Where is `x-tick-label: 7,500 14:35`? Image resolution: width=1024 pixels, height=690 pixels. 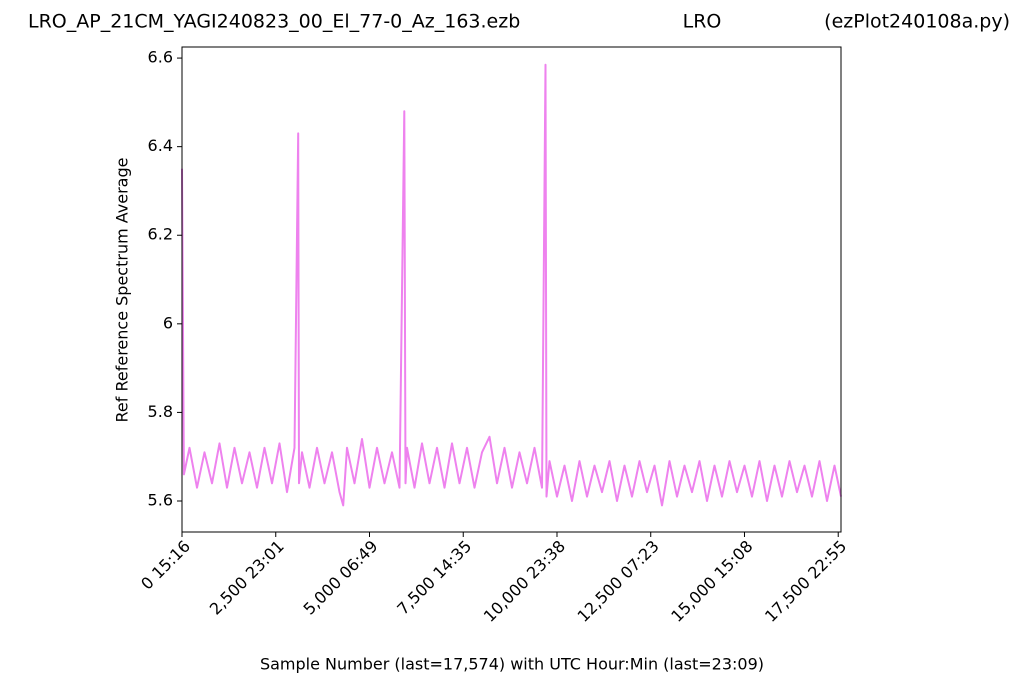 x-tick-label: 7,500 14:35 is located at coordinates (434, 578).